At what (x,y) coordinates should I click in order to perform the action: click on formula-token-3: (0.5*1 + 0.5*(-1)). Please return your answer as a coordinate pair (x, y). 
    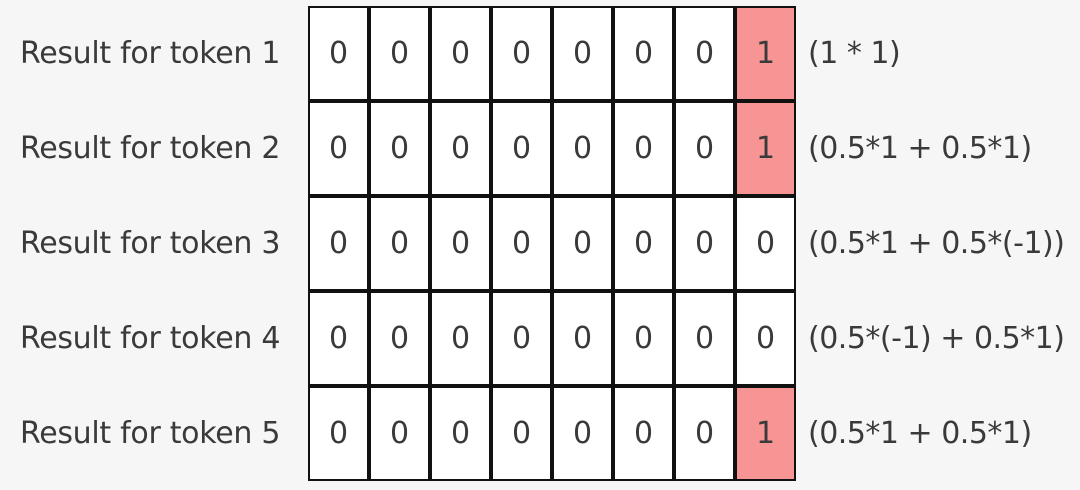
    Looking at the image, I should click on (936, 243).